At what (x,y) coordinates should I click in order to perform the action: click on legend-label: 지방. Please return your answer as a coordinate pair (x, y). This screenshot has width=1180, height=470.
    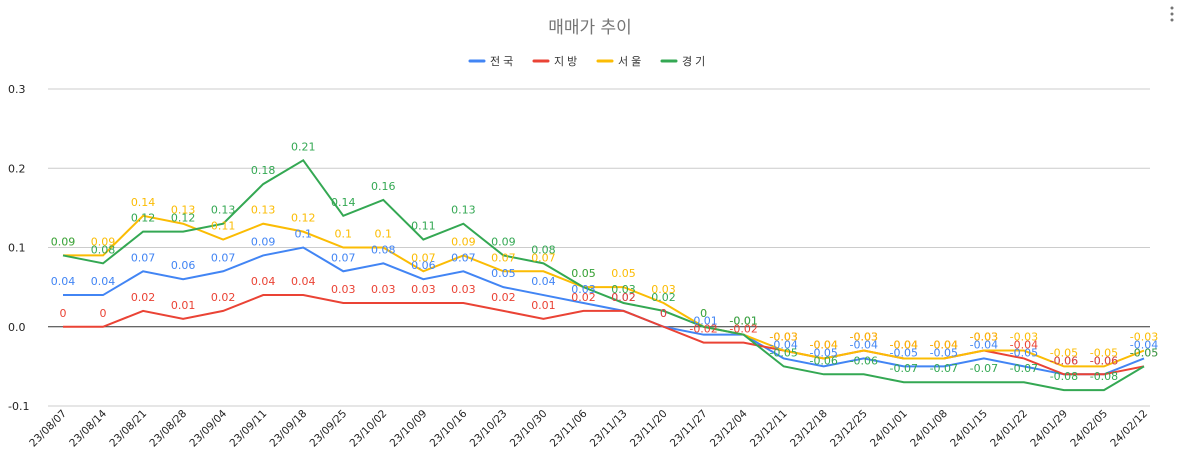
    Looking at the image, I should click on (567, 61).